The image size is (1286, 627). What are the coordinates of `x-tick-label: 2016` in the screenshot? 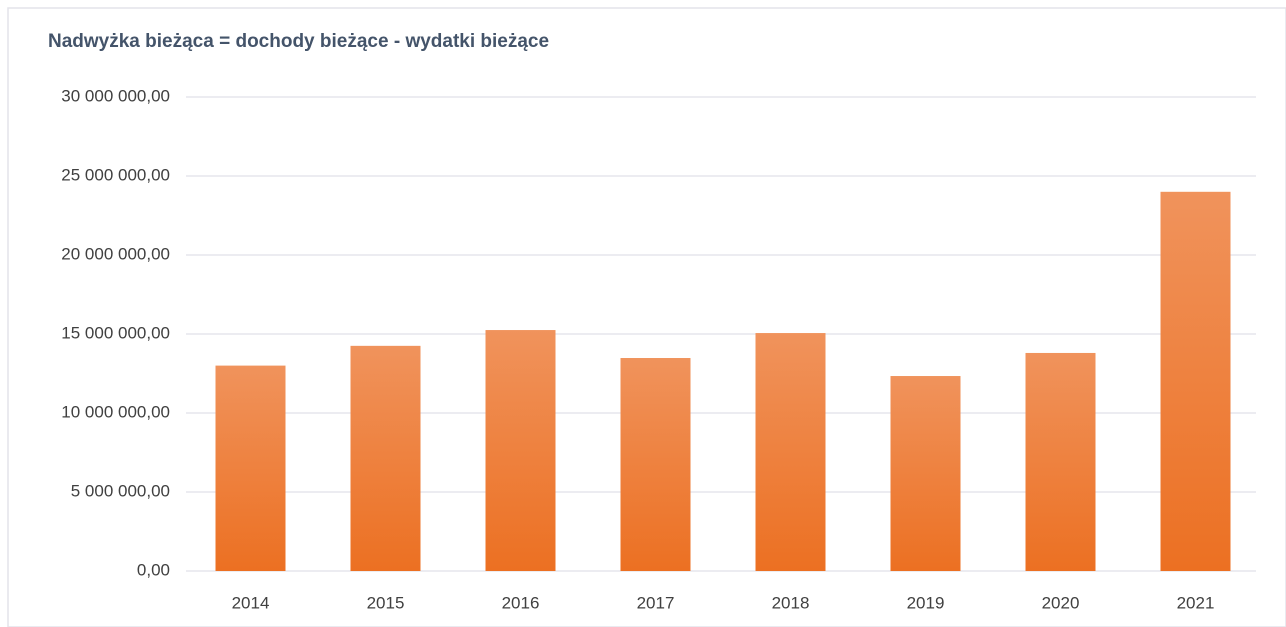 It's located at (521, 602).